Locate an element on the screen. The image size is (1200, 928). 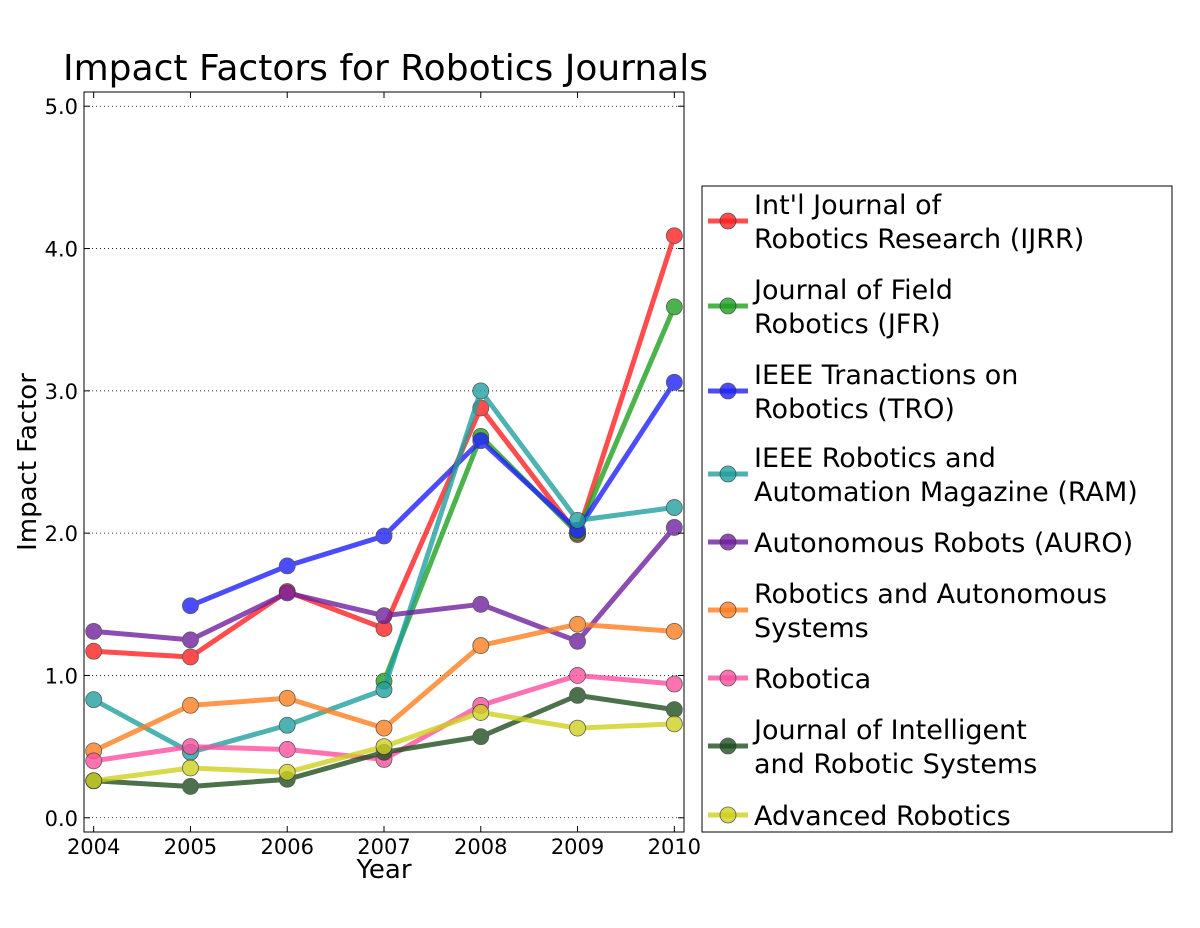
legend-entry: IEEE Tranactions on Robotics (TRO) is located at coordinates (863, 392).